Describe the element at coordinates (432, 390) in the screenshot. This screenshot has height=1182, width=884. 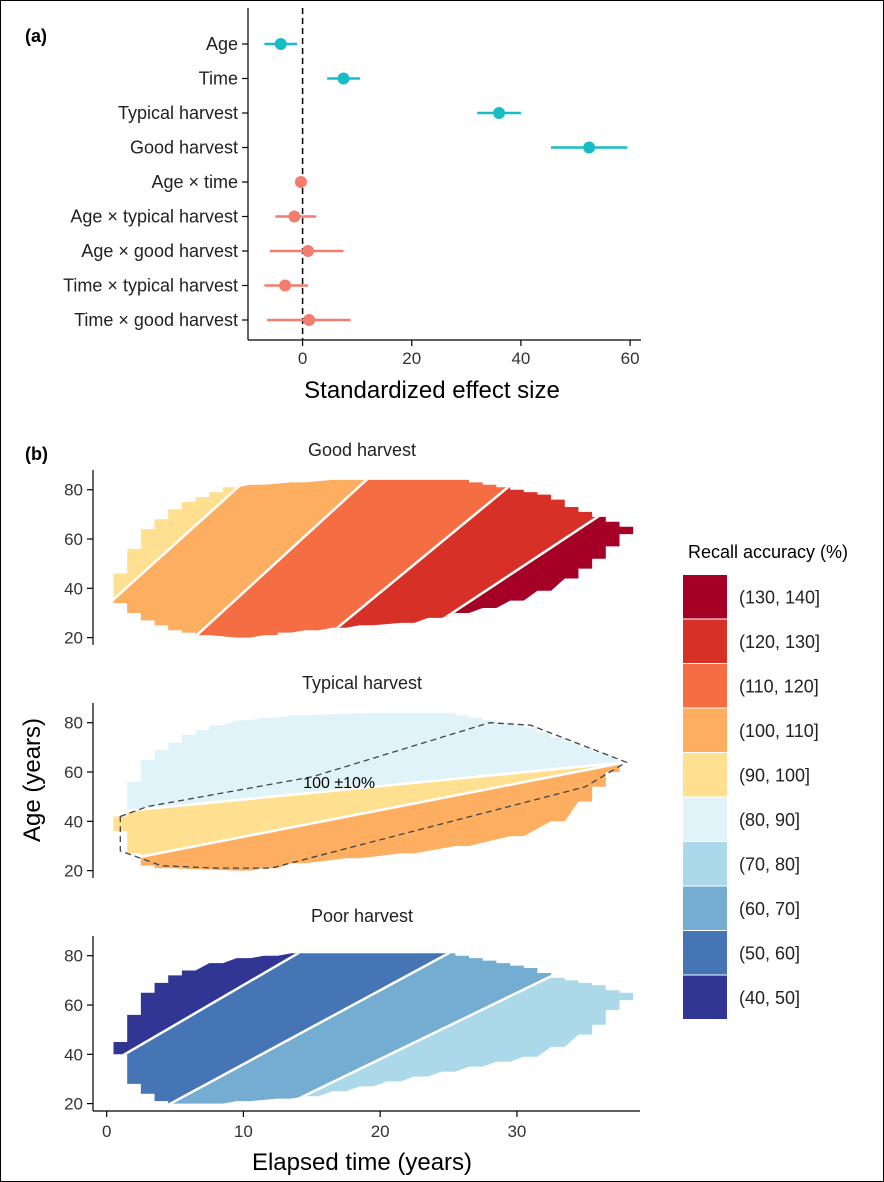
I see `panel-a-xlabel: Standardized effect size` at that location.